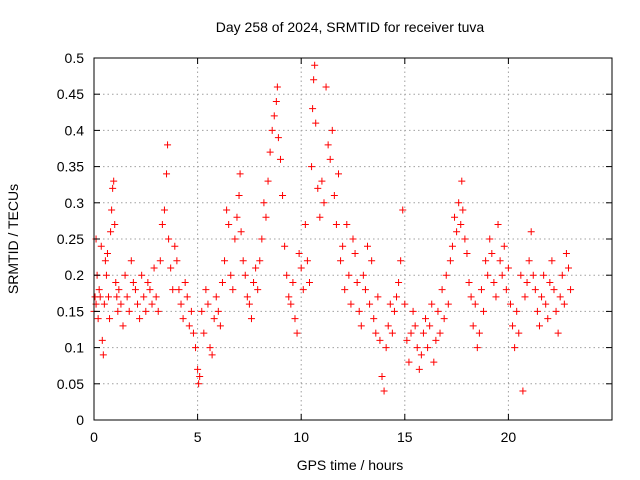 The image size is (640, 480). I want to click on y-tick-label: 0, so click(80, 420).